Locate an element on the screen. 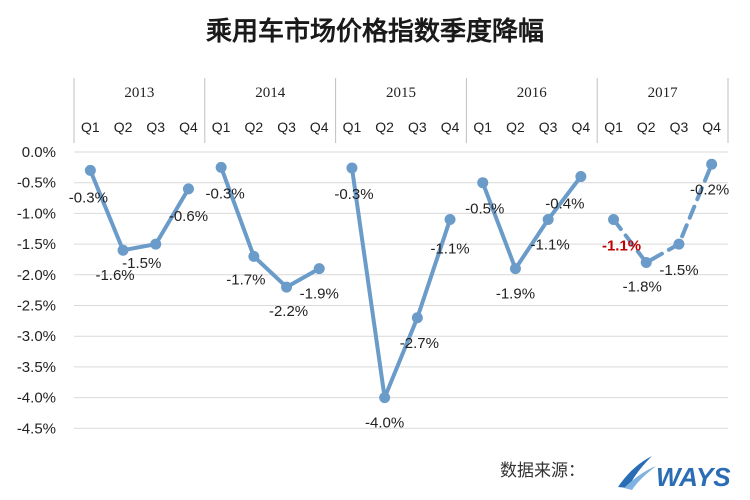  data-label: -1.6% is located at coordinates (114, 275).